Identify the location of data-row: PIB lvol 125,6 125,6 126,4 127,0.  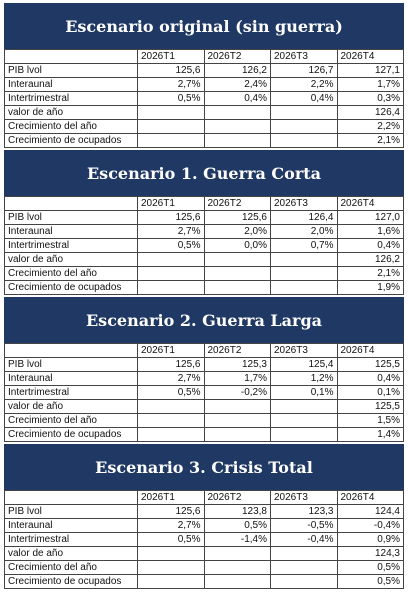
(204, 217).